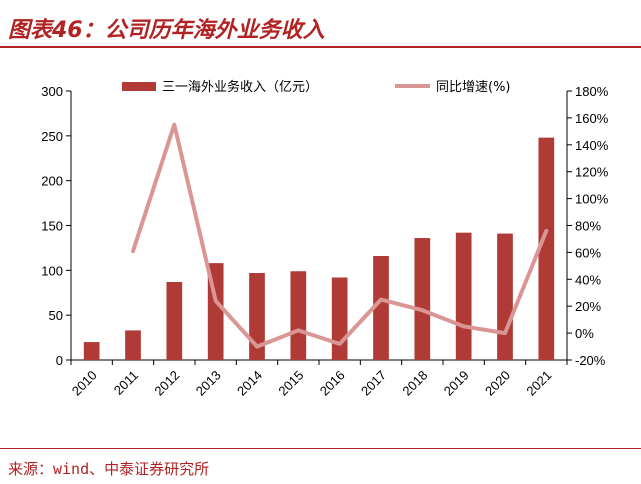 The width and height of the screenshot is (641, 484). Describe the element at coordinates (373, 383) in the screenshot. I see `x-tick-label: 2017` at that location.